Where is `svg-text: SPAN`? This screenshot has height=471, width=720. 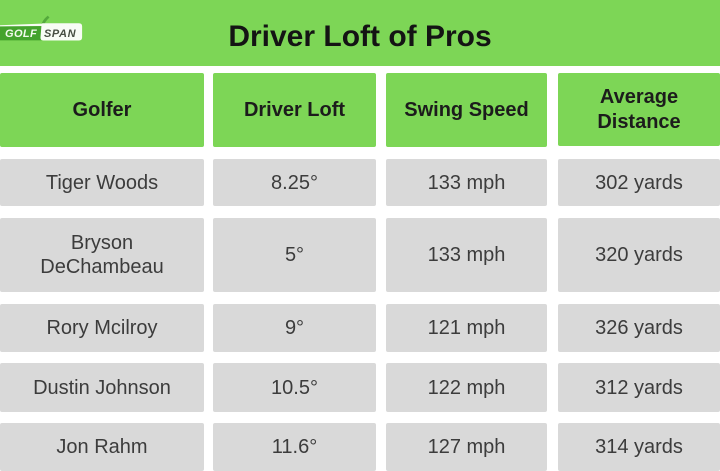
svg-text: SPAN is located at coordinates (60, 34).